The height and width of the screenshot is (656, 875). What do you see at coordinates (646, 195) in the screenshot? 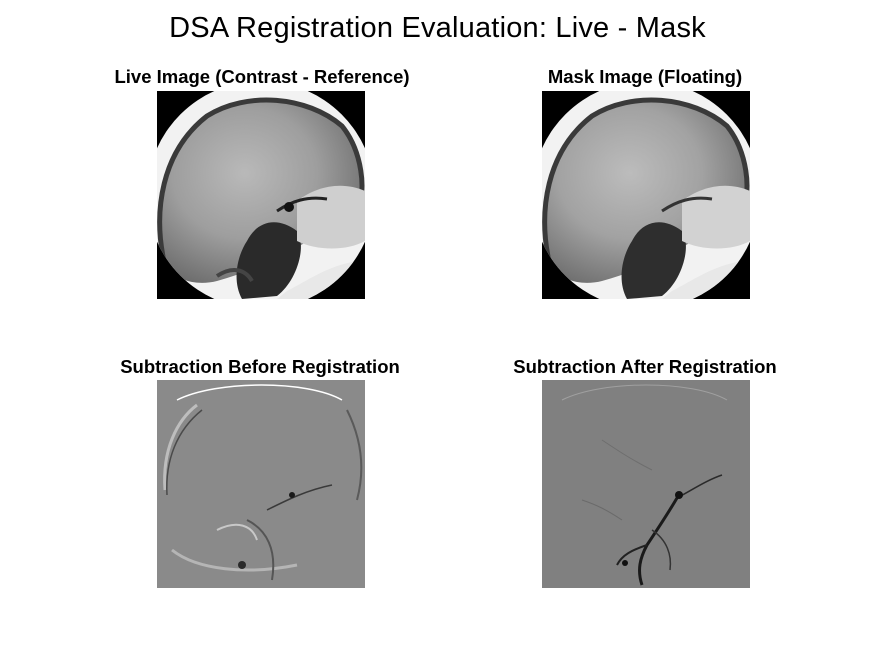
I see `mask-image` at bounding box center [646, 195].